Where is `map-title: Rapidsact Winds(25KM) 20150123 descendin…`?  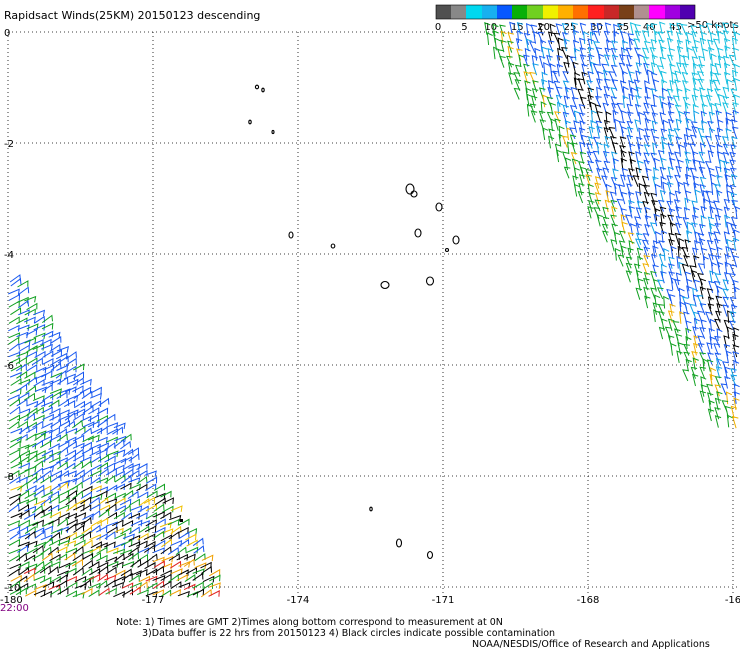 map-title: Rapidsact Winds(25KM) 20150123 descendin… is located at coordinates (132, 15).